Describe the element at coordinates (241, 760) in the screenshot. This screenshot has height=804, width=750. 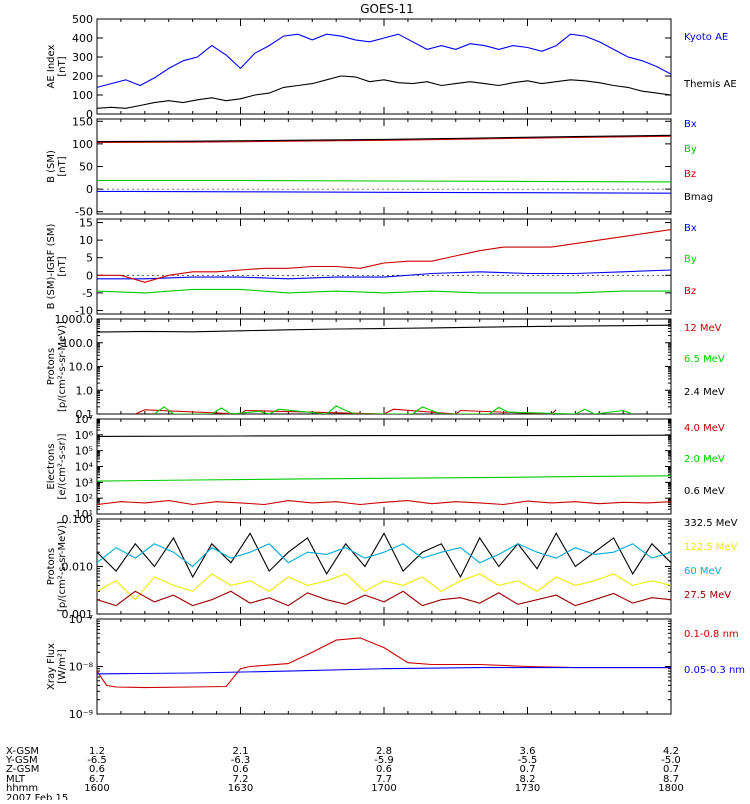
I see `ephemeris-value: -6.3` at that location.